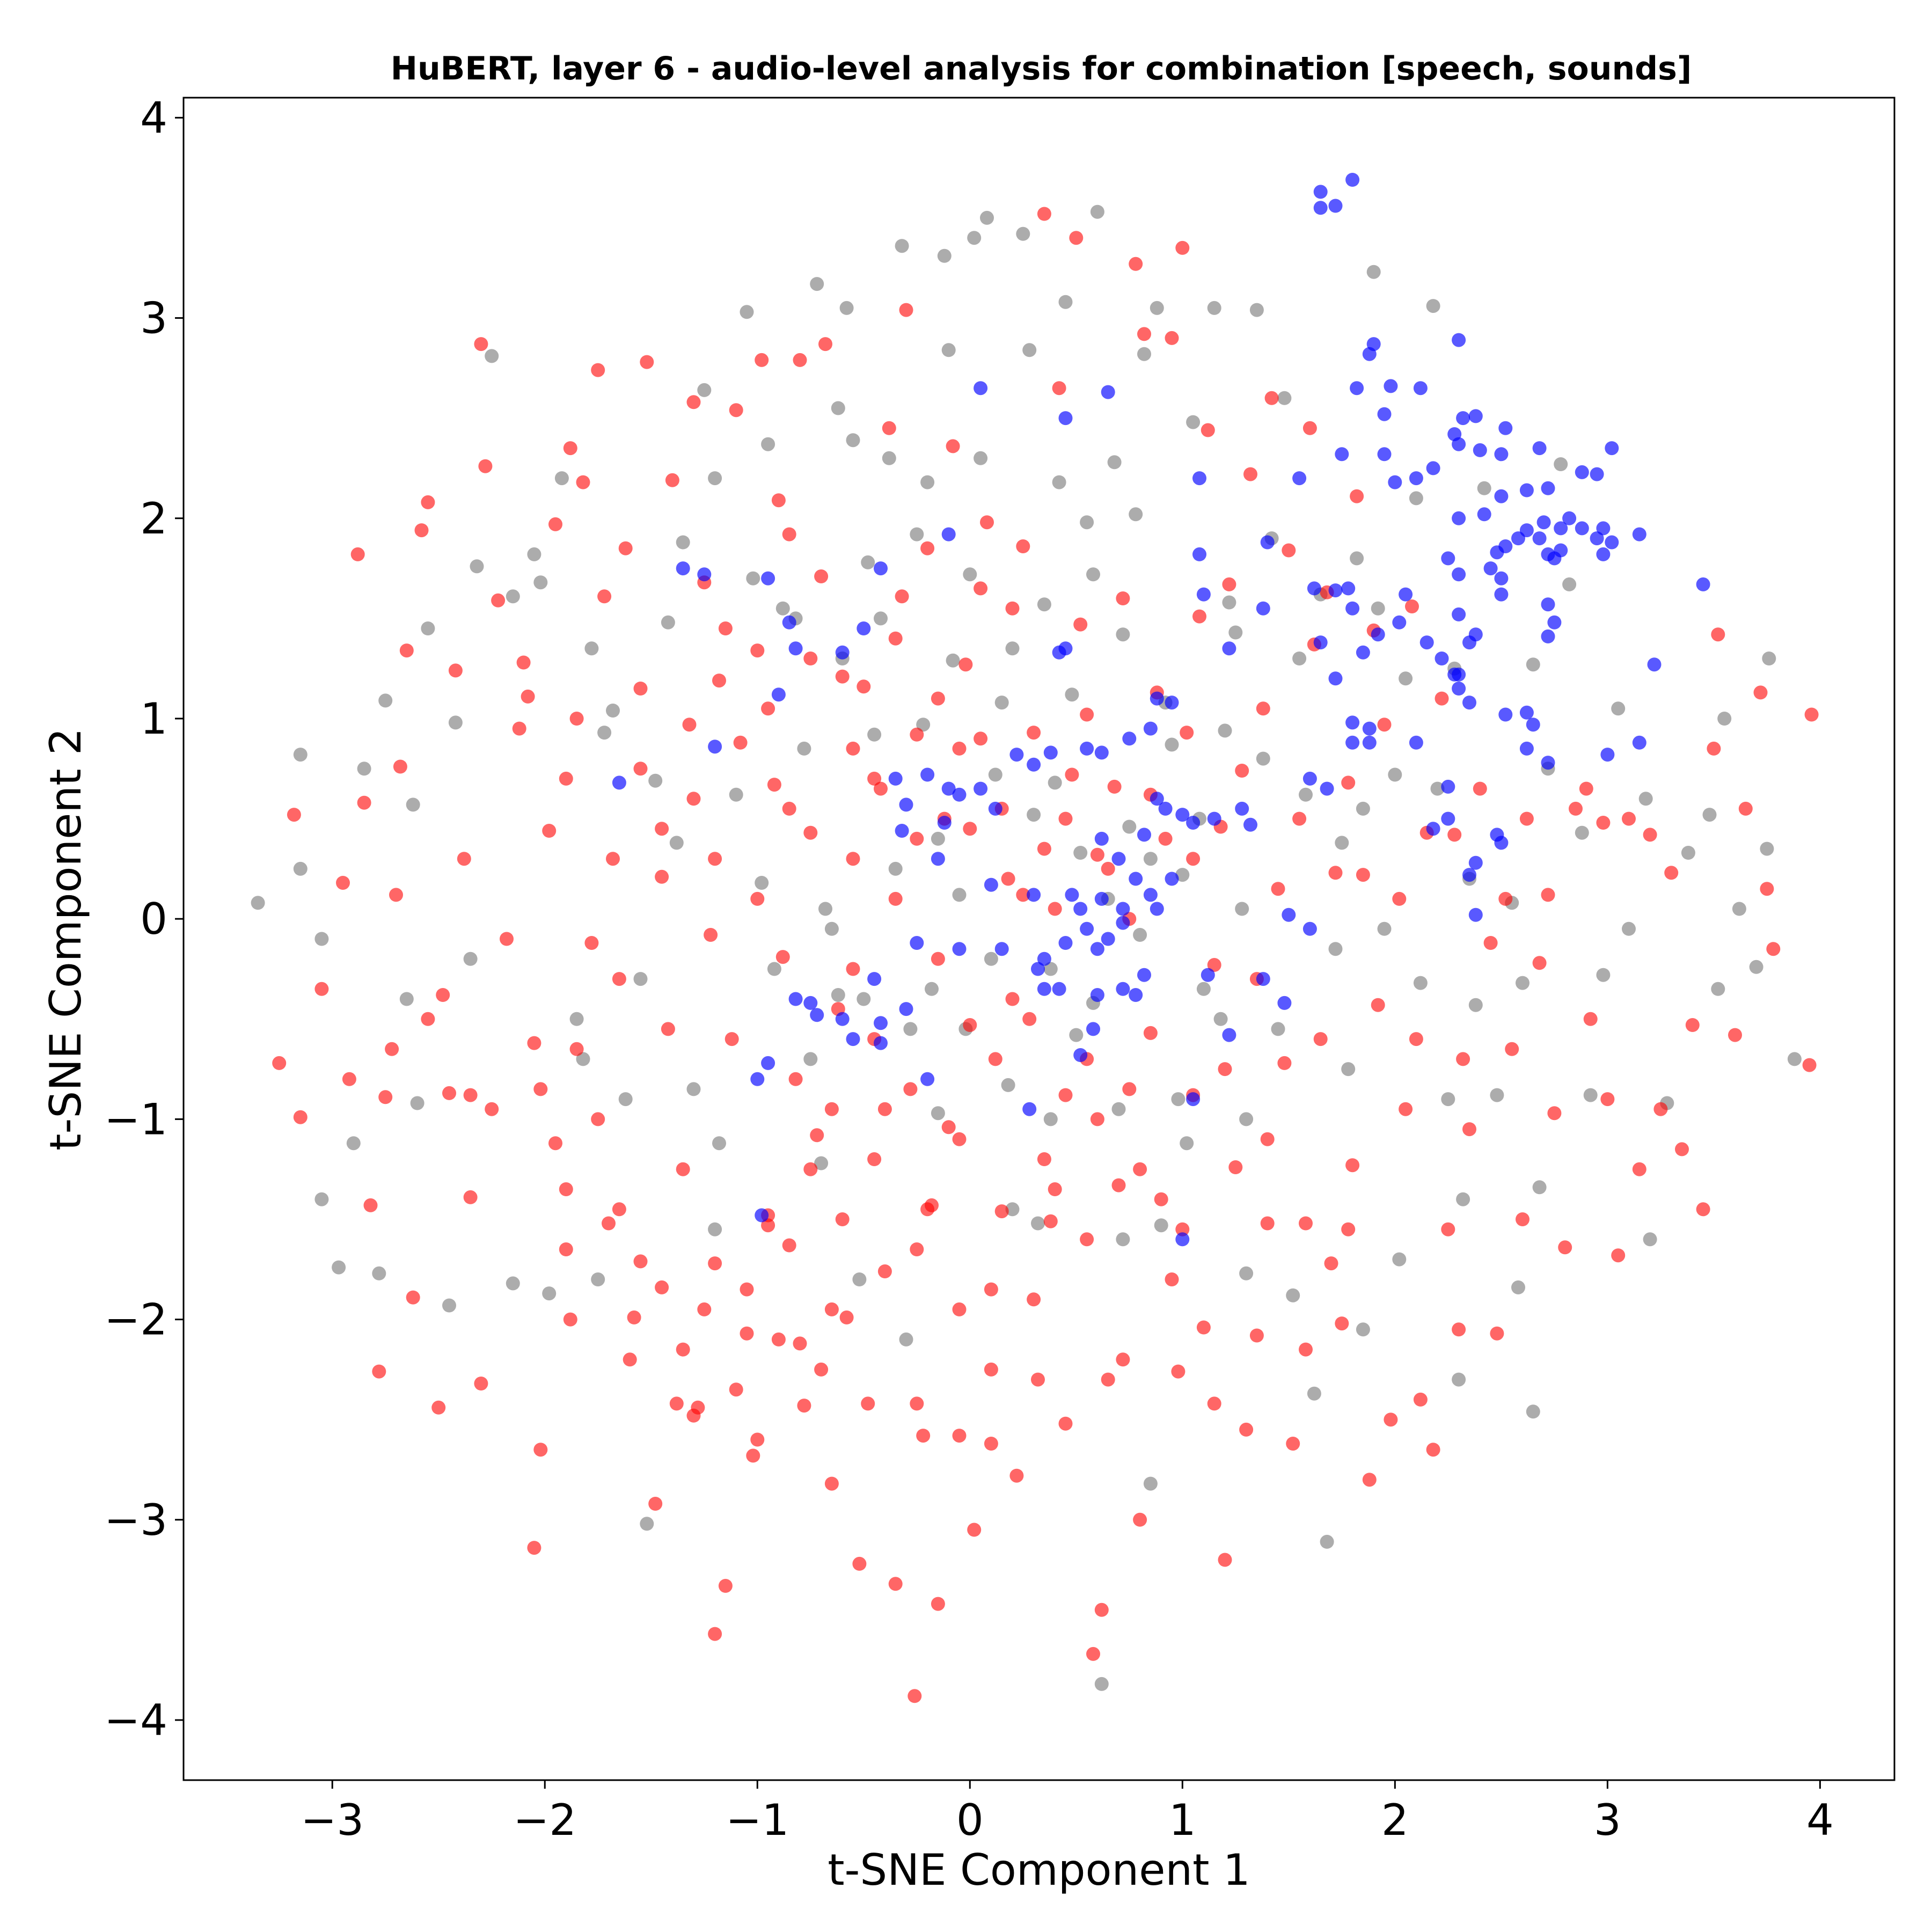 The width and height of the screenshot is (1932, 1932). I want to click on y-tick-label: −1, so click(135, 1119).